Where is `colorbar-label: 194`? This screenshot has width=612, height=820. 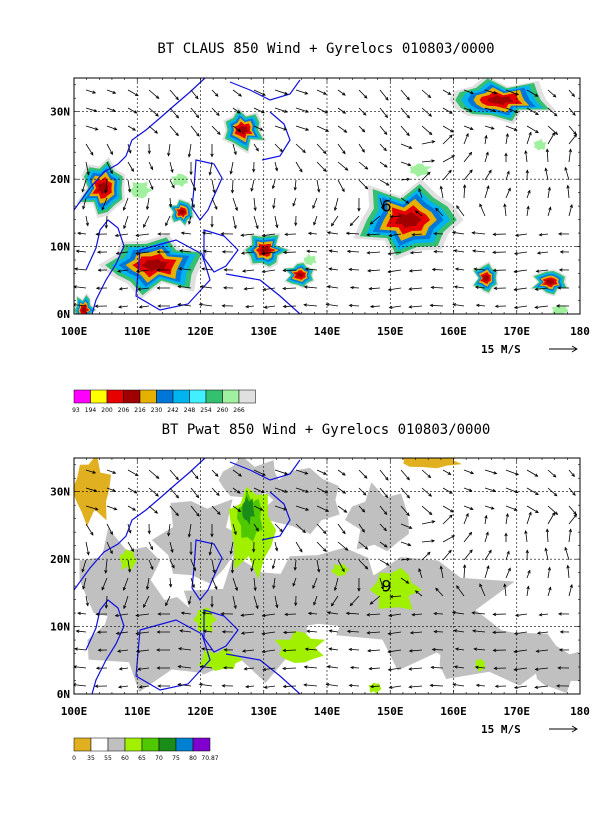
colorbar-label: 194 is located at coordinates (91, 410).